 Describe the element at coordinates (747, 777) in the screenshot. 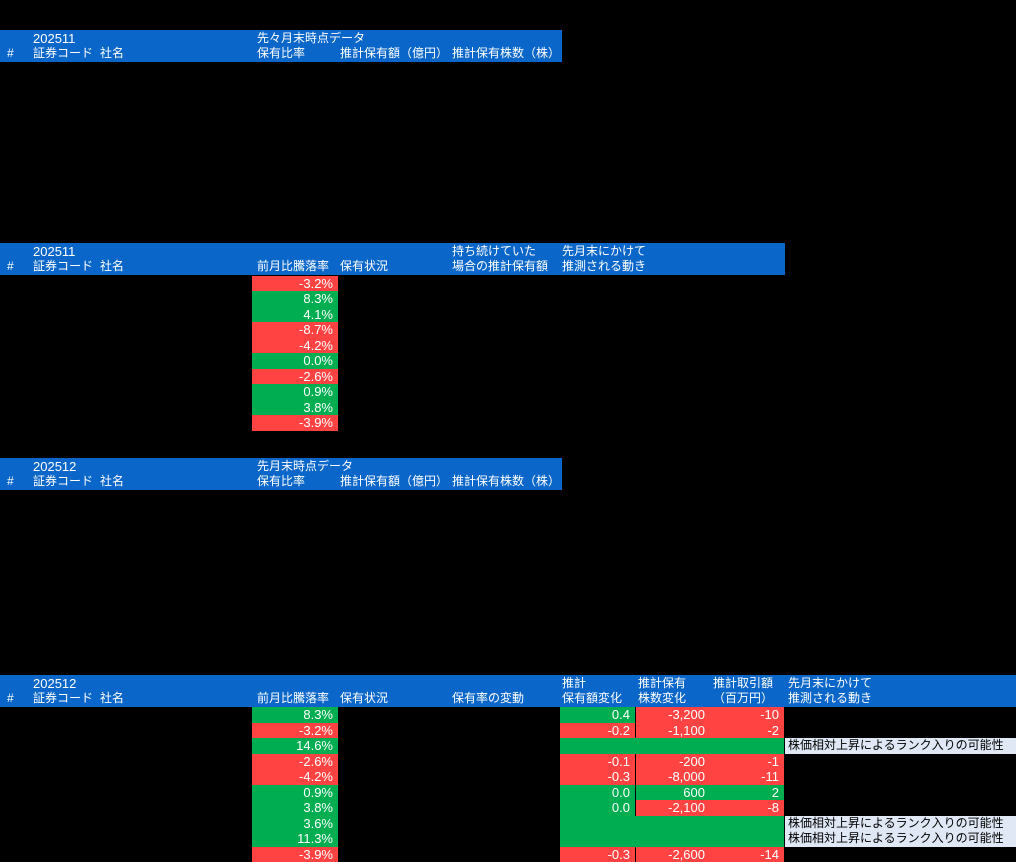

I see `trade-amount-cell: -11` at that location.